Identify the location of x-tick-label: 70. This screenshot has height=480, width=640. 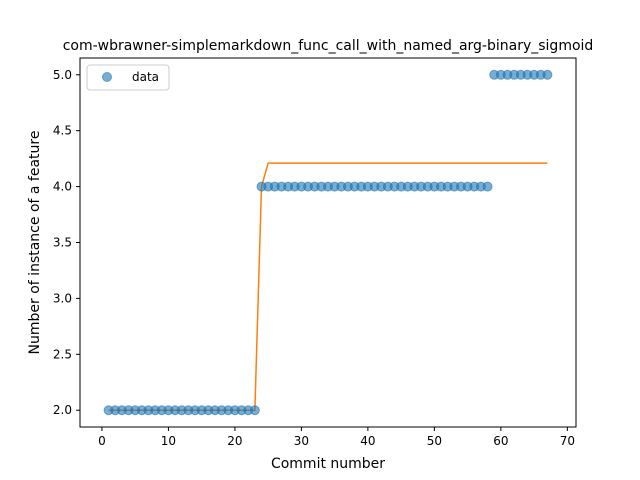
(567, 441).